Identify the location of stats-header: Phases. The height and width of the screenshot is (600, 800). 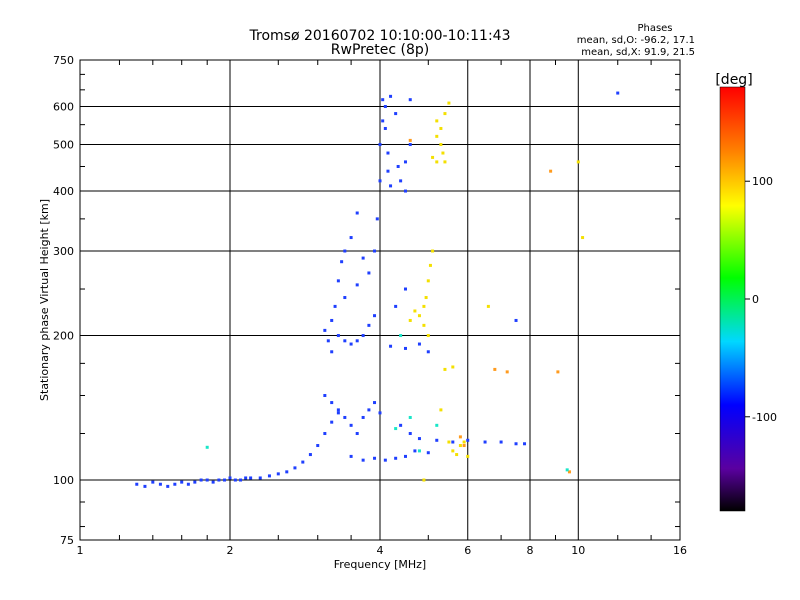
(654, 28).